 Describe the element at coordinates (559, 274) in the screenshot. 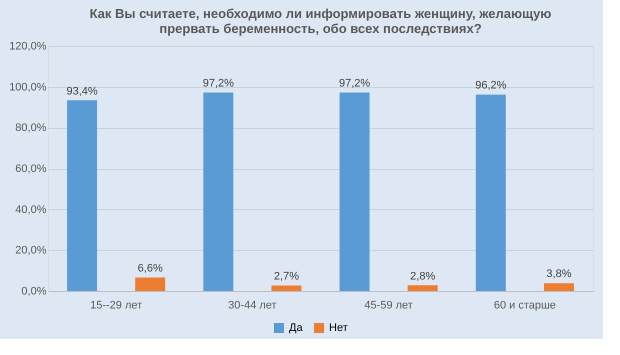

I see `data-label: 3,8%` at that location.